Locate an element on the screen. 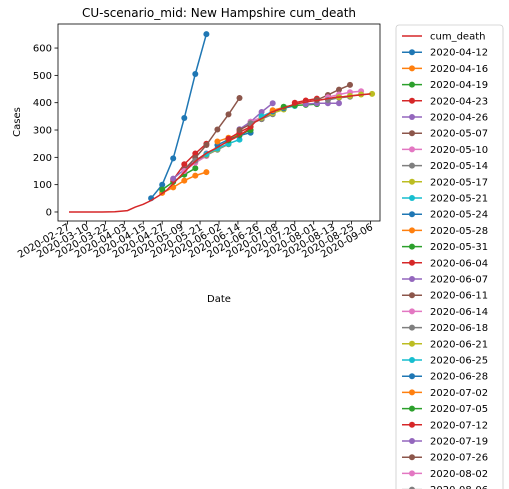  legend-label-2020-07-26: 2020-07-26 is located at coordinates (459, 458).